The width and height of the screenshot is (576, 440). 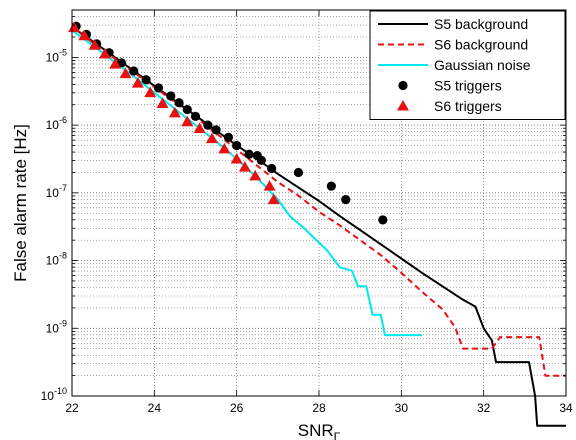 I want to click on legend-label: Gaussian noise, so click(x=482, y=65).